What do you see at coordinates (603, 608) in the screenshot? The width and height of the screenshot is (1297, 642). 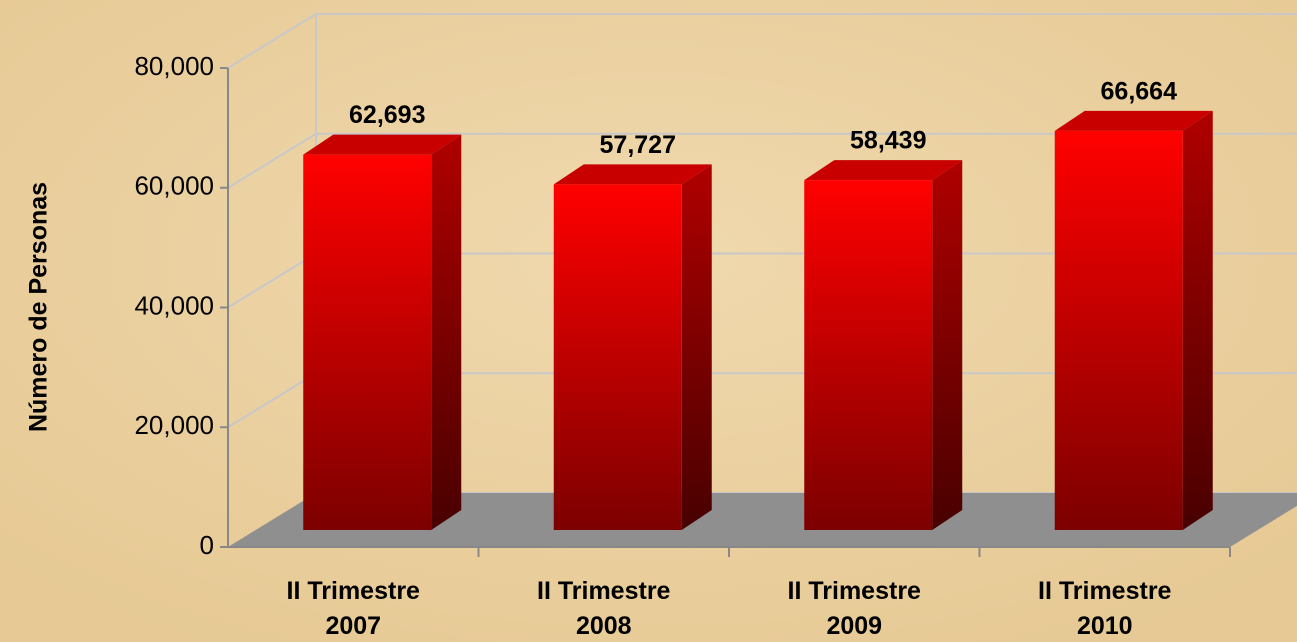 I see `x-tick-label: II Trimestre 2008` at bounding box center [603, 608].